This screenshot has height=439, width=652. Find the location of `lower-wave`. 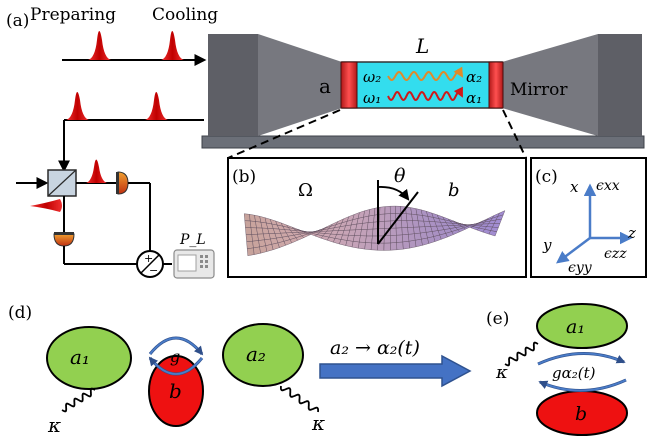

lower-wave is located at coordinates (425, 94).